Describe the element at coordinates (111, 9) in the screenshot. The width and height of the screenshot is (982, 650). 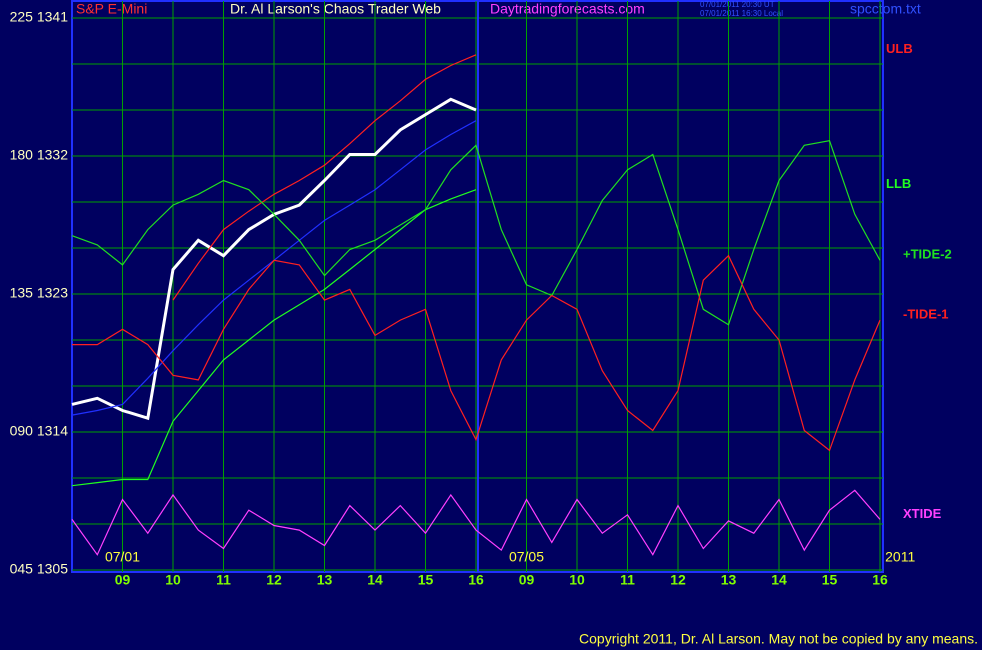
I see `market-name: S&P E-Mini` at that location.